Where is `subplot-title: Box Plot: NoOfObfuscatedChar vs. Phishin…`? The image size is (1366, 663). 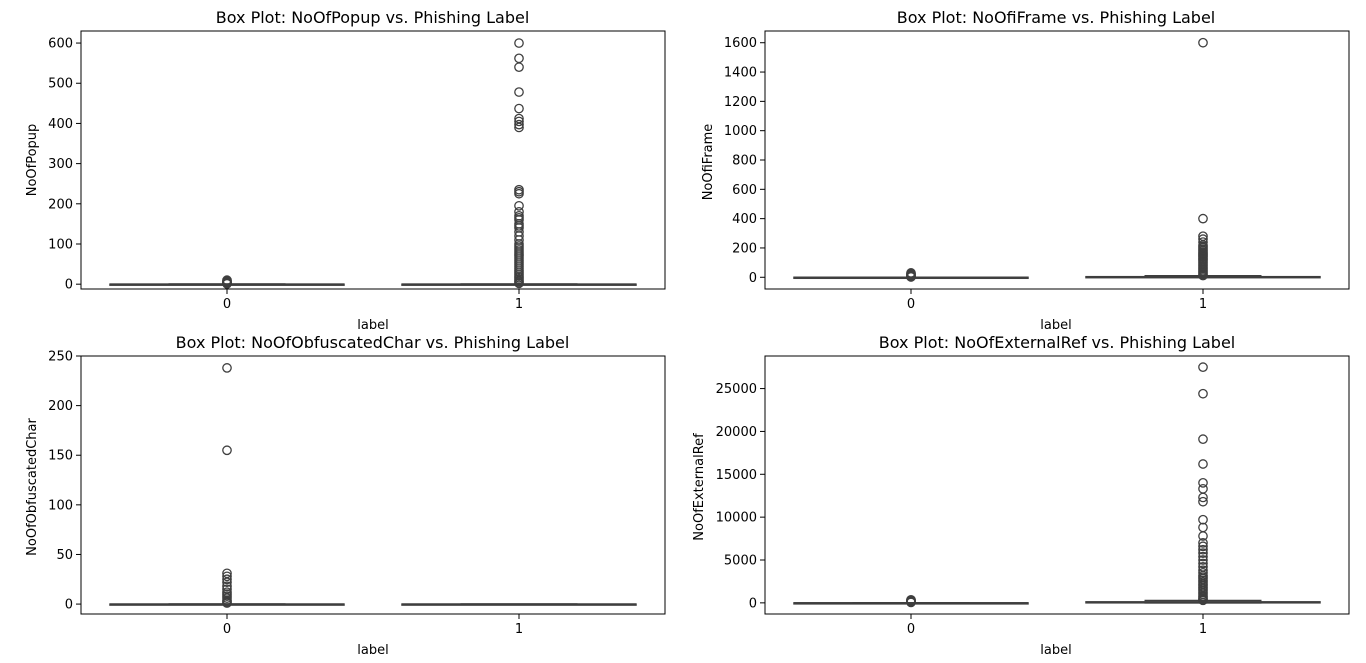 subplot-title: Box Plot: NoOfObfuscatedChar vs. Phishin… is located at coordinates (373, 342).